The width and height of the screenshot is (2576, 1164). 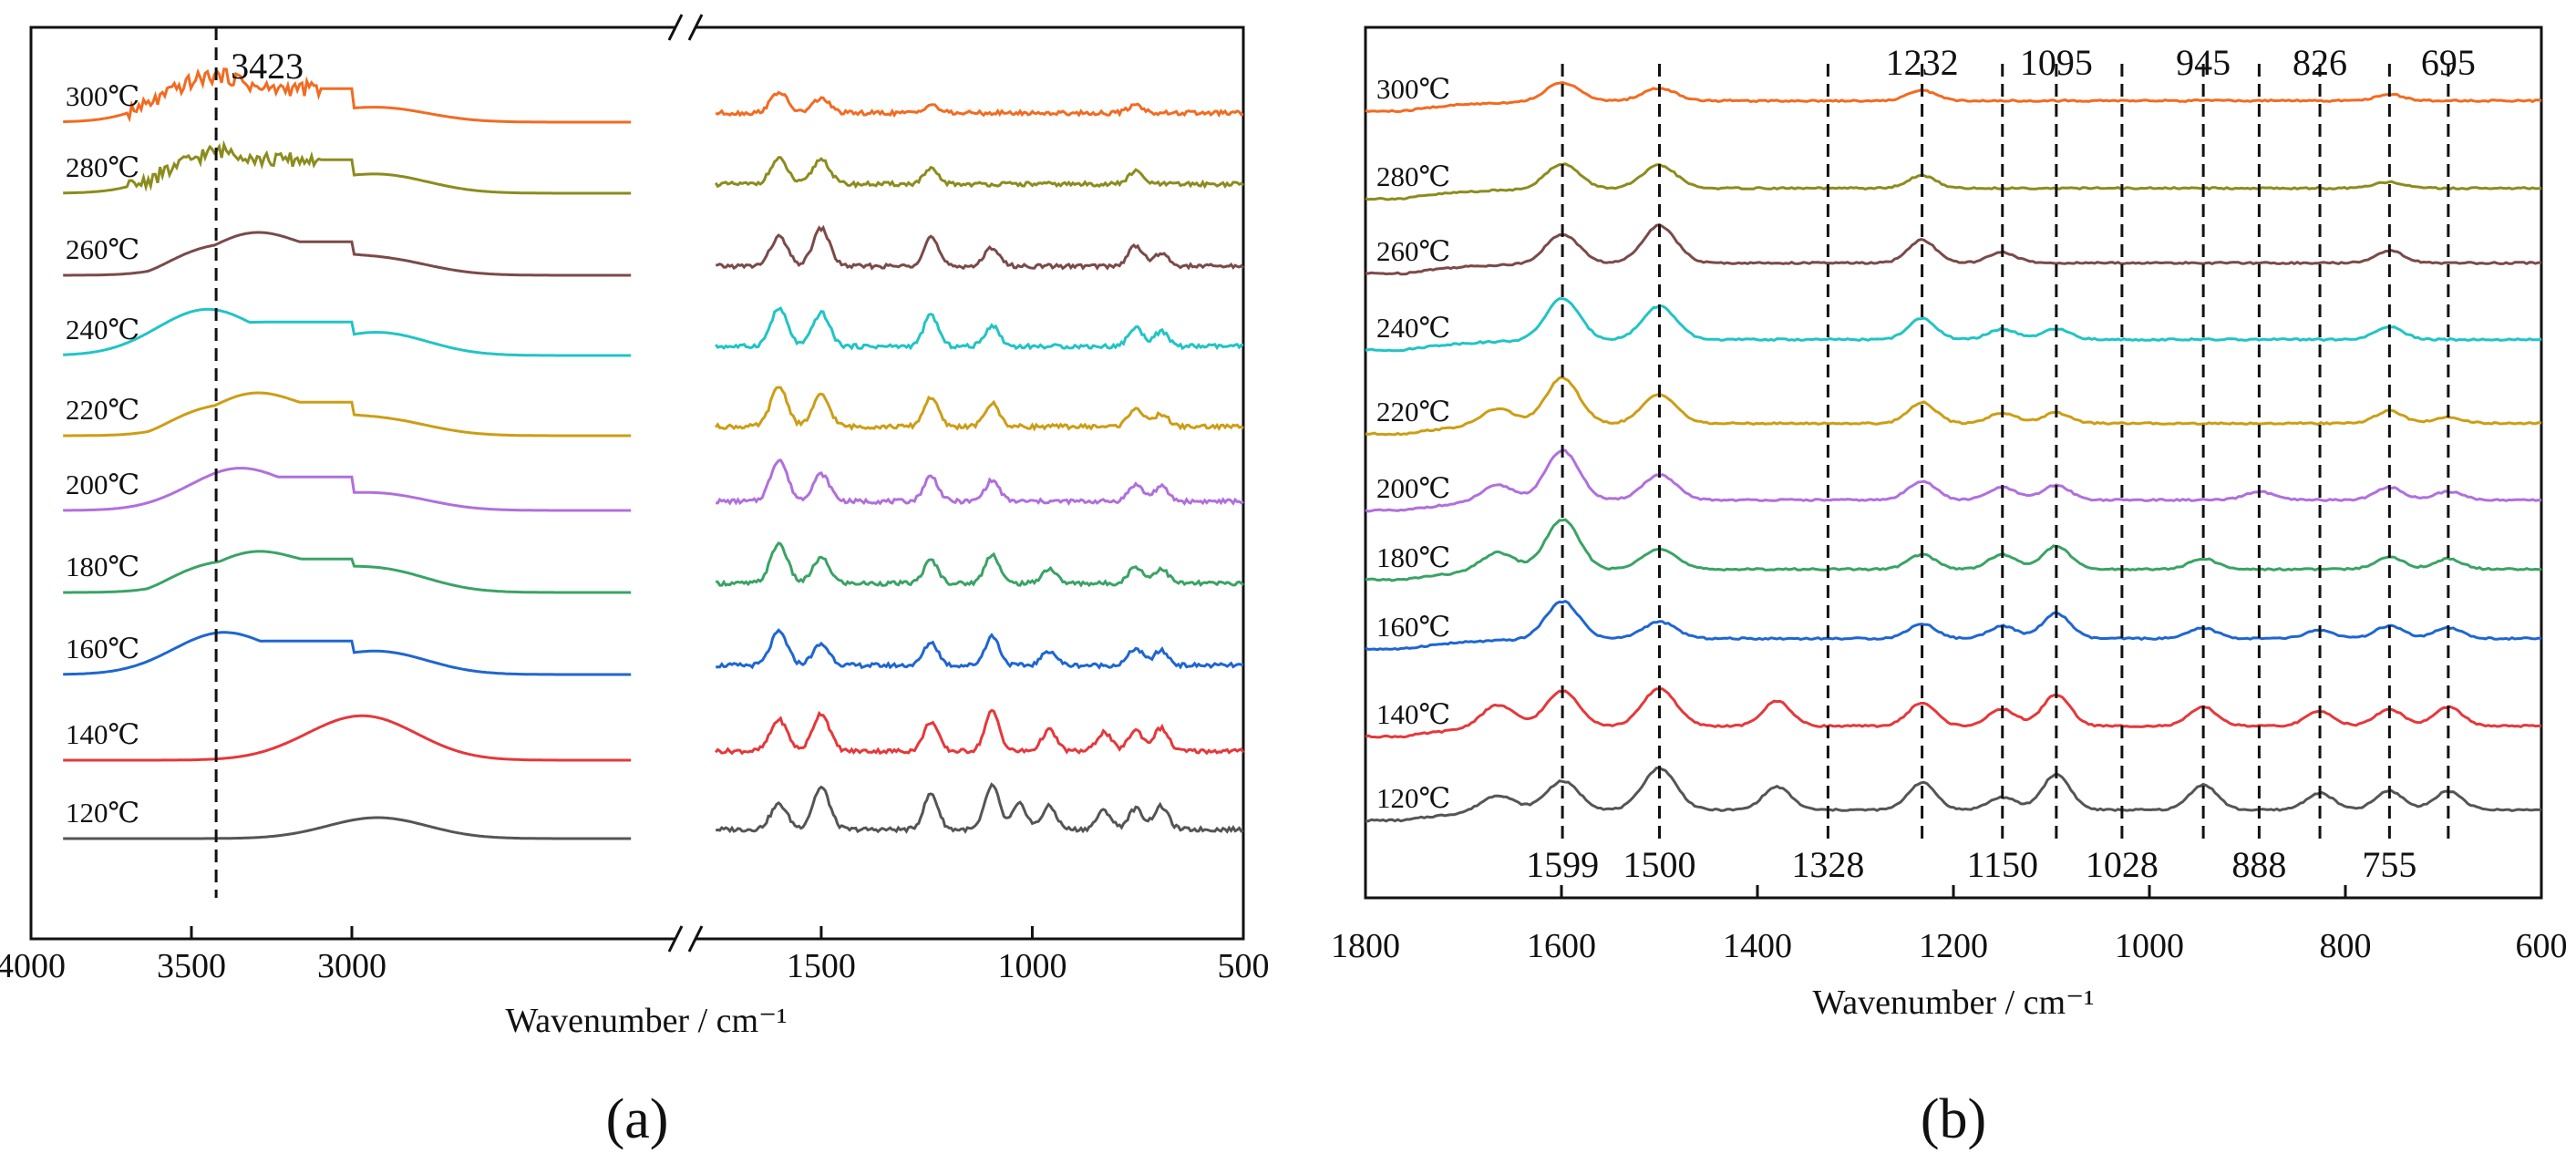 I want to click on series-label-b-200: 200℃, so click(x=1413, y=488).